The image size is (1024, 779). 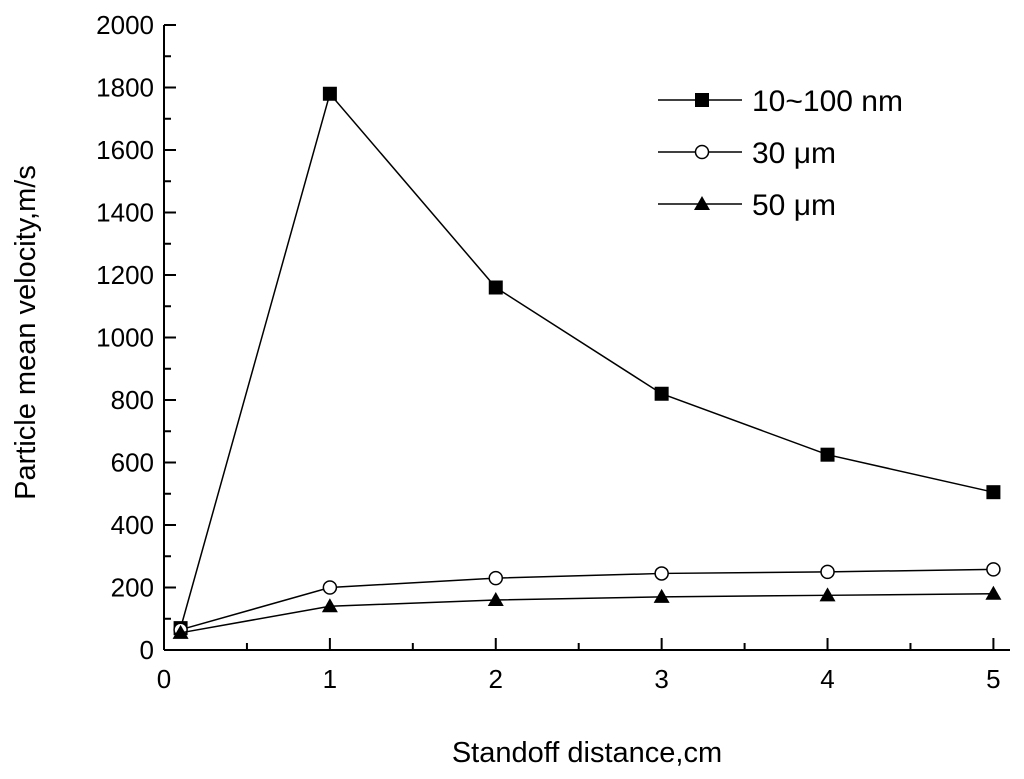 What do you see at coordinates (993, 679) in the screenshot?
I see `x-tick-label: 5` at bounding box center [993, 679].